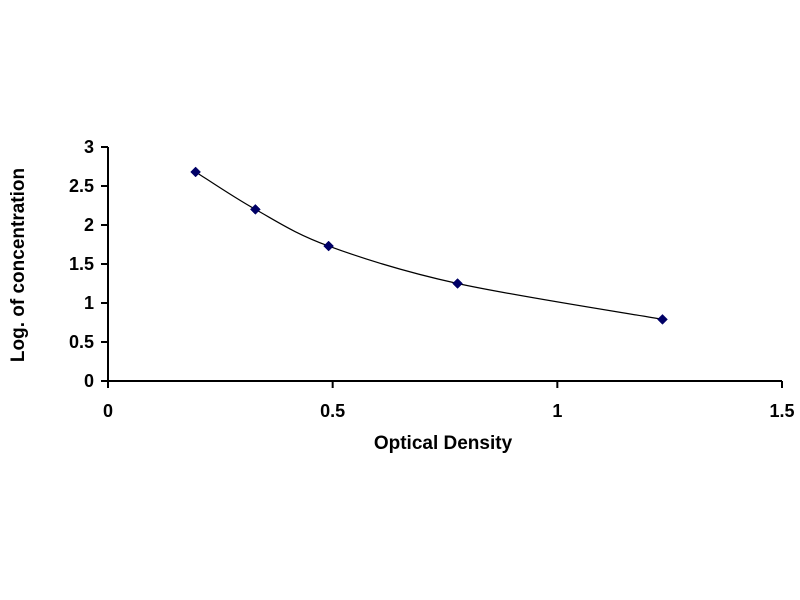 The height and width of the screenshot is (600, 800). I want to click on x-tick-label: 0, so click(108, 411).